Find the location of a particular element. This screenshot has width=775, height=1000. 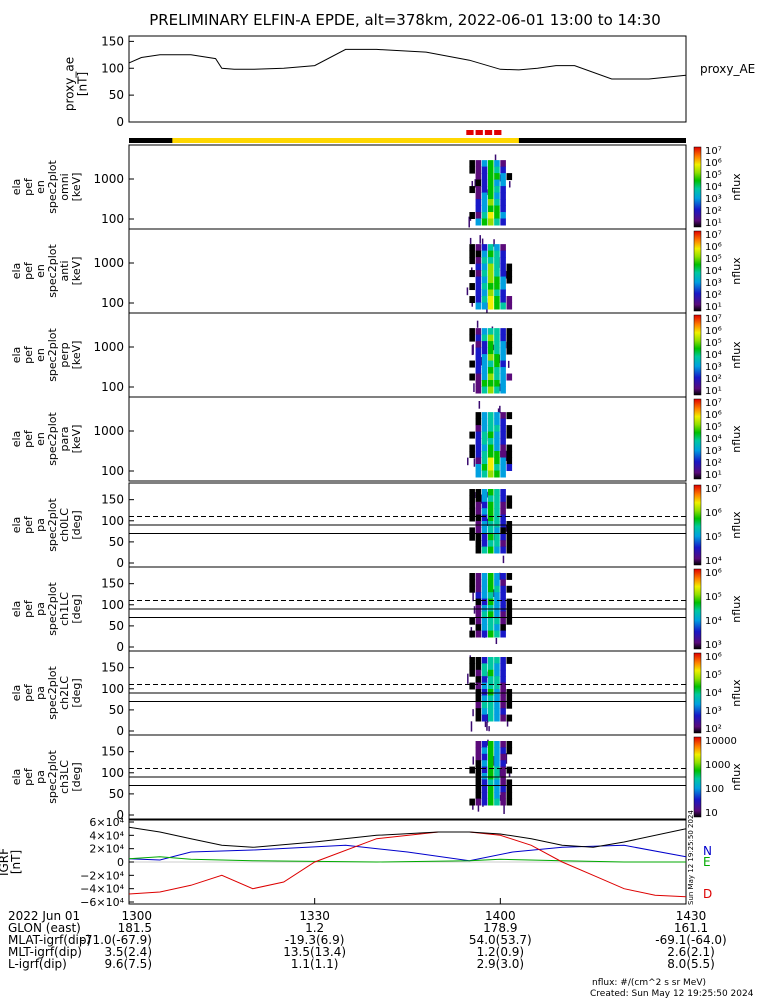

colorbar-label: nflux is located at coordinates (736, 439).